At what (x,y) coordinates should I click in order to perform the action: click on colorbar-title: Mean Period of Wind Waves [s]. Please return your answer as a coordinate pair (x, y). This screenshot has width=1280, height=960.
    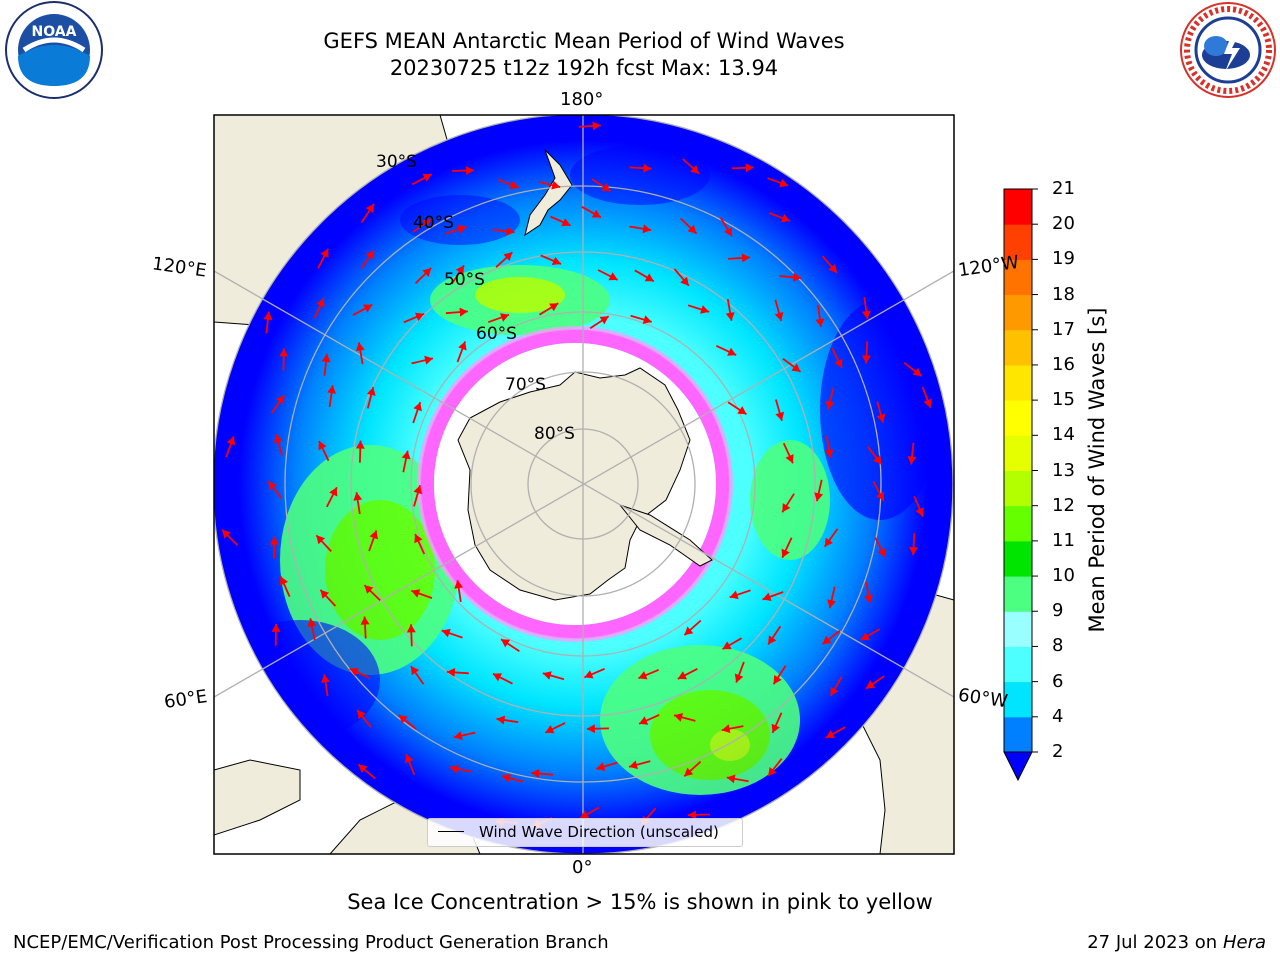
    Looking at the image, I should click on (1097, 470).